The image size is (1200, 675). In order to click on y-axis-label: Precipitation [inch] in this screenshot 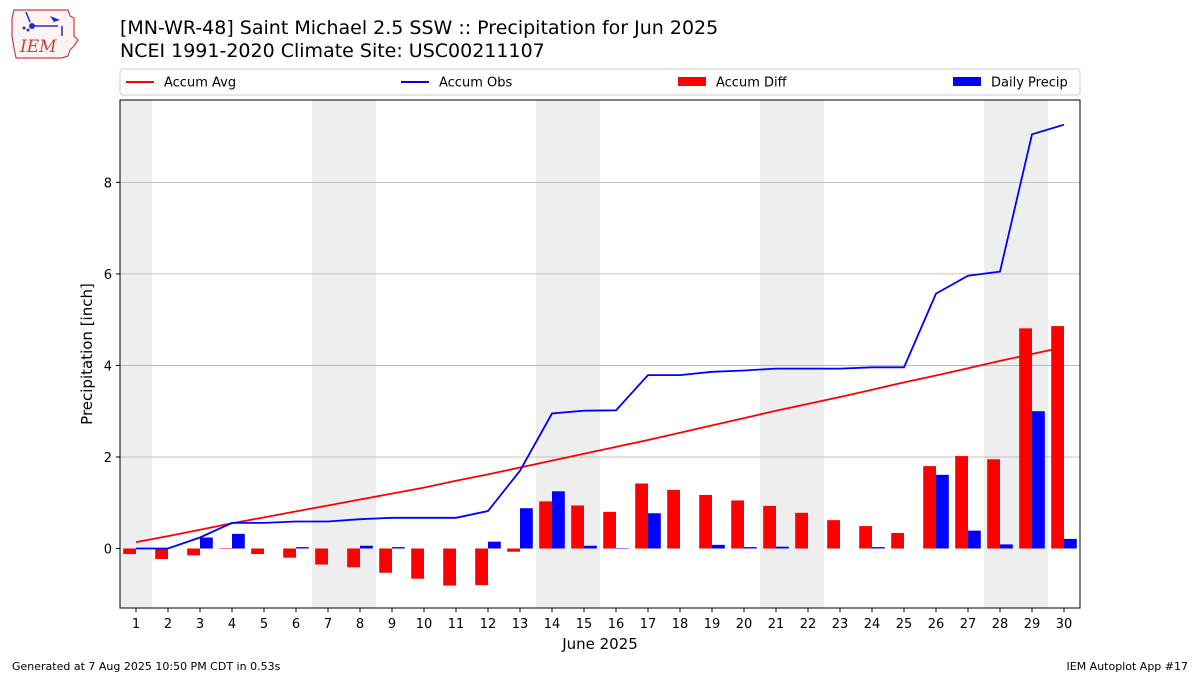, I will do `click(87, 354)`.